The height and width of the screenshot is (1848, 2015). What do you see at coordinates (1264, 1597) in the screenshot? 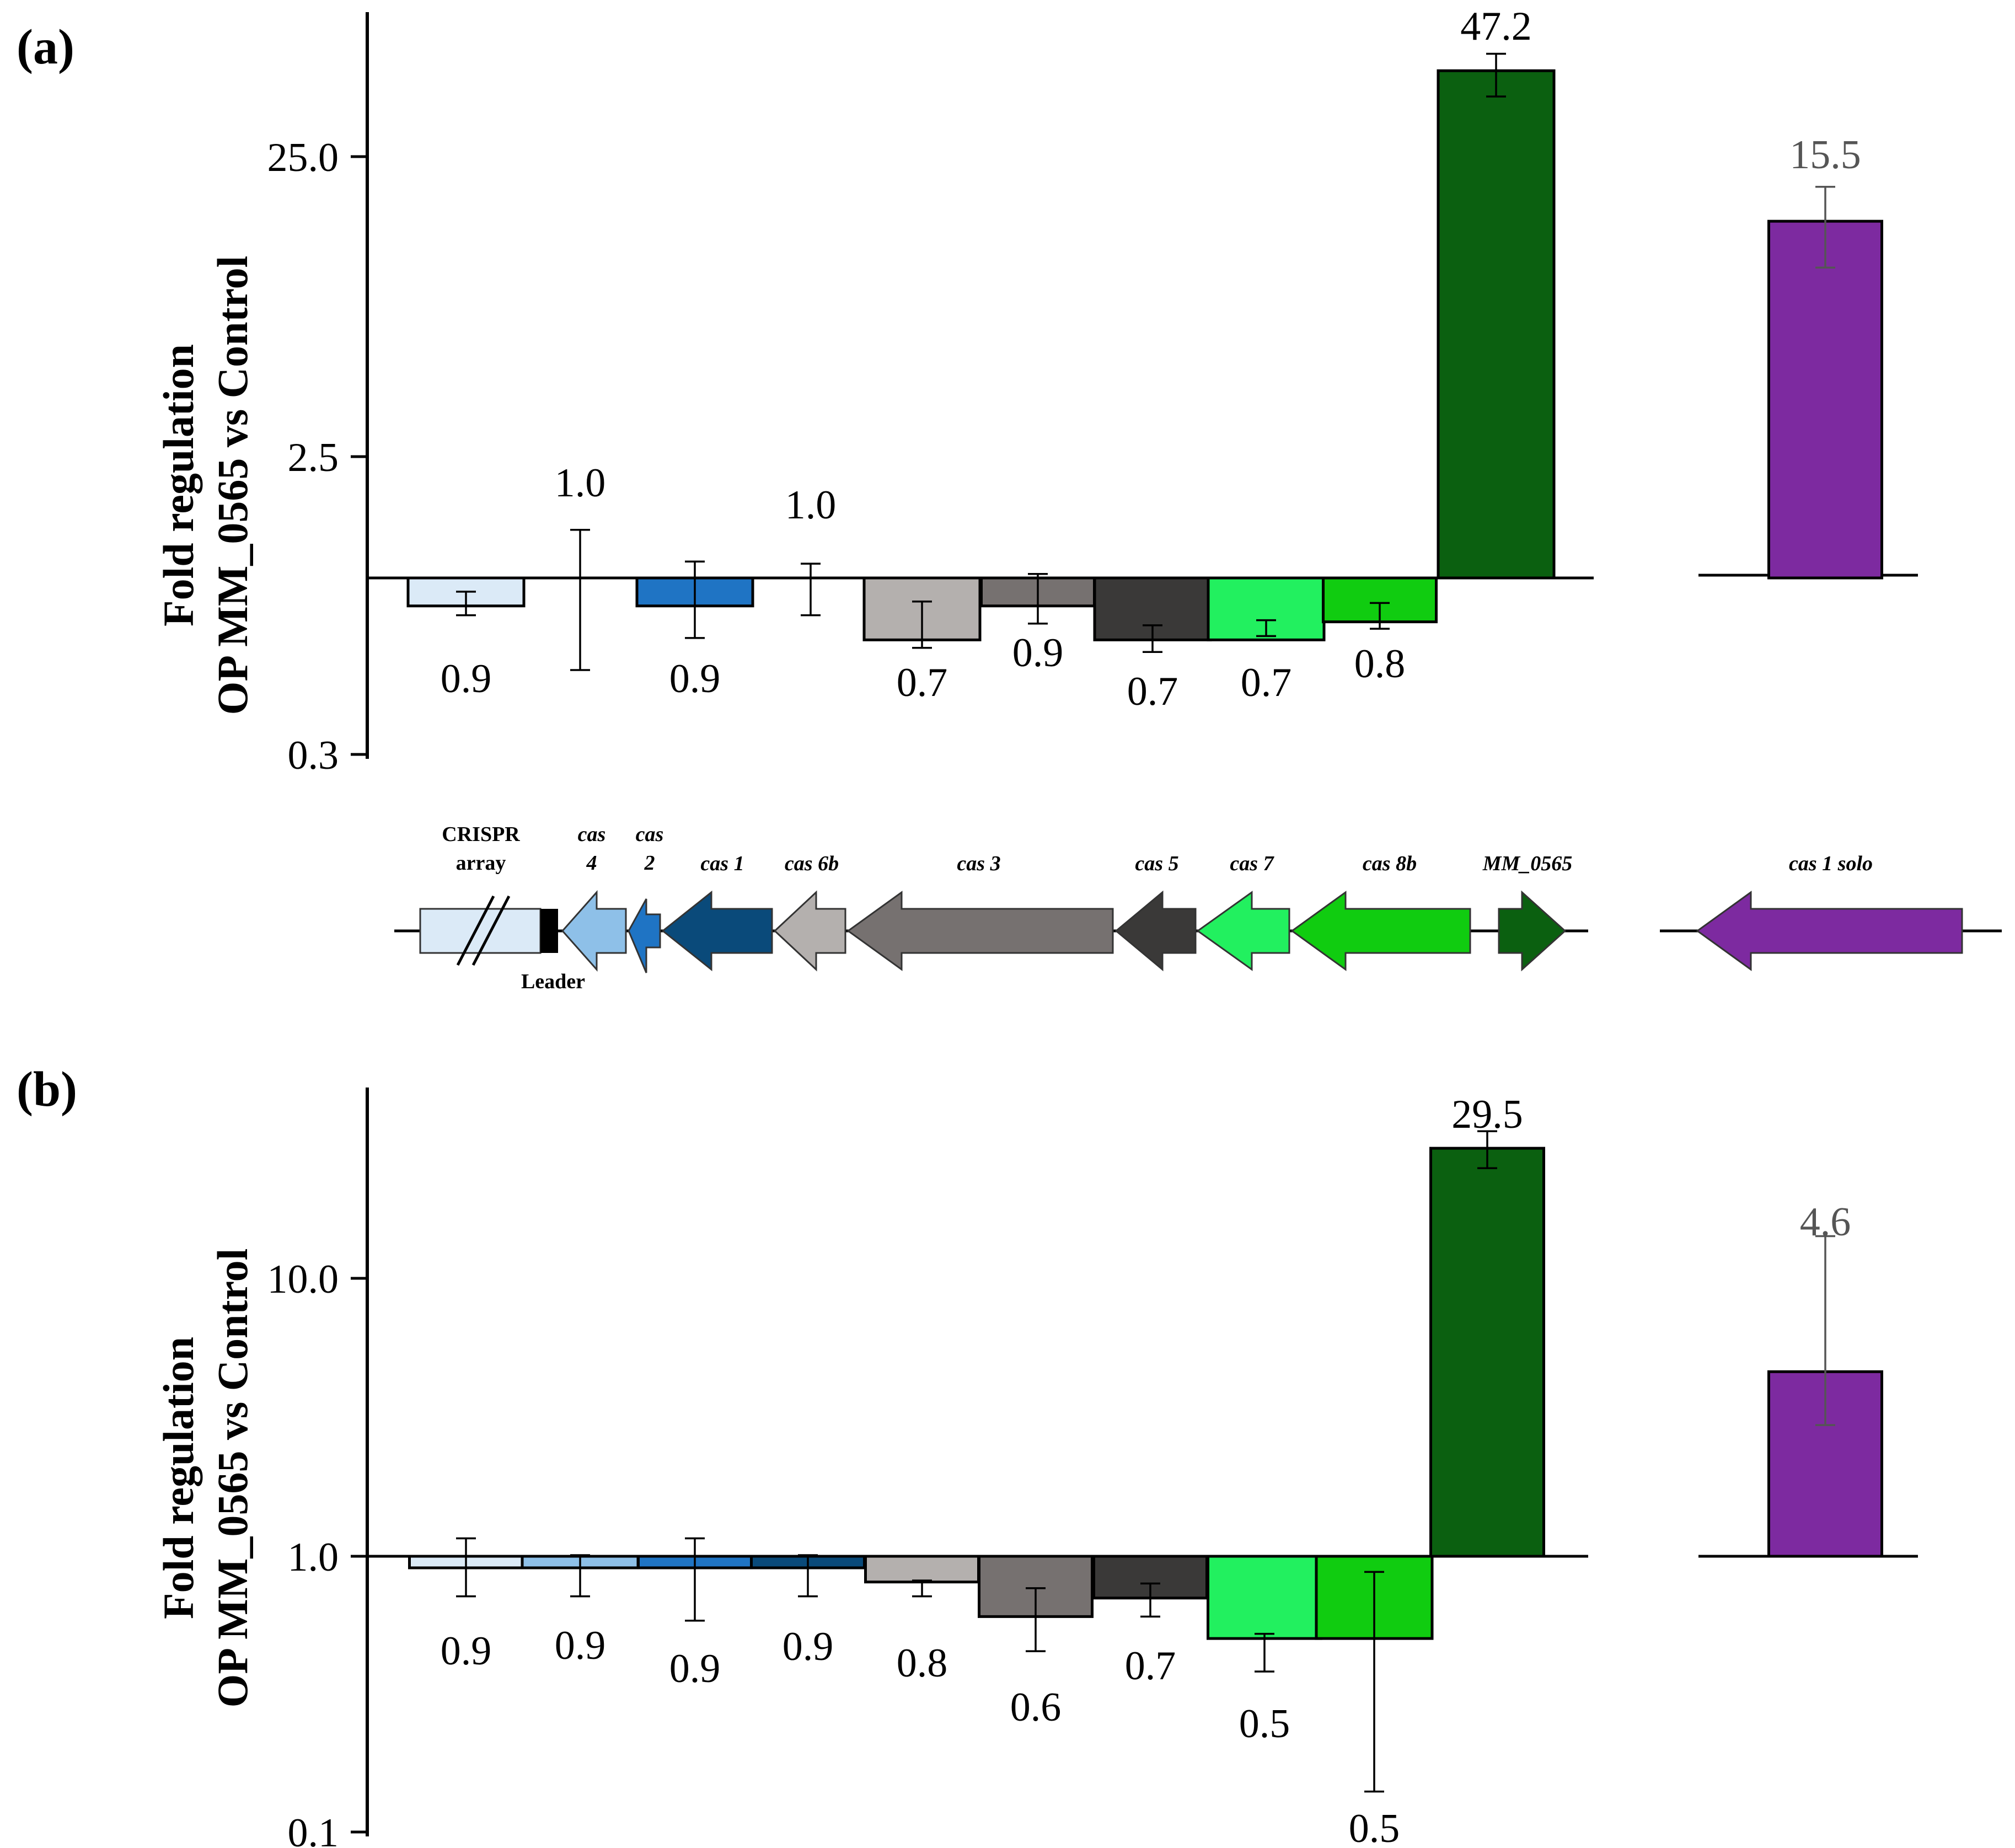
I see `panel-b-bar-cas7` at bounding box center [1264, 1597].